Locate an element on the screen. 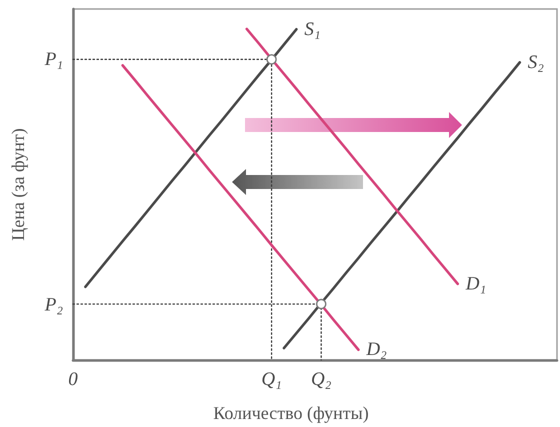  series-label: D₂ is located at coordinates (376, 349).